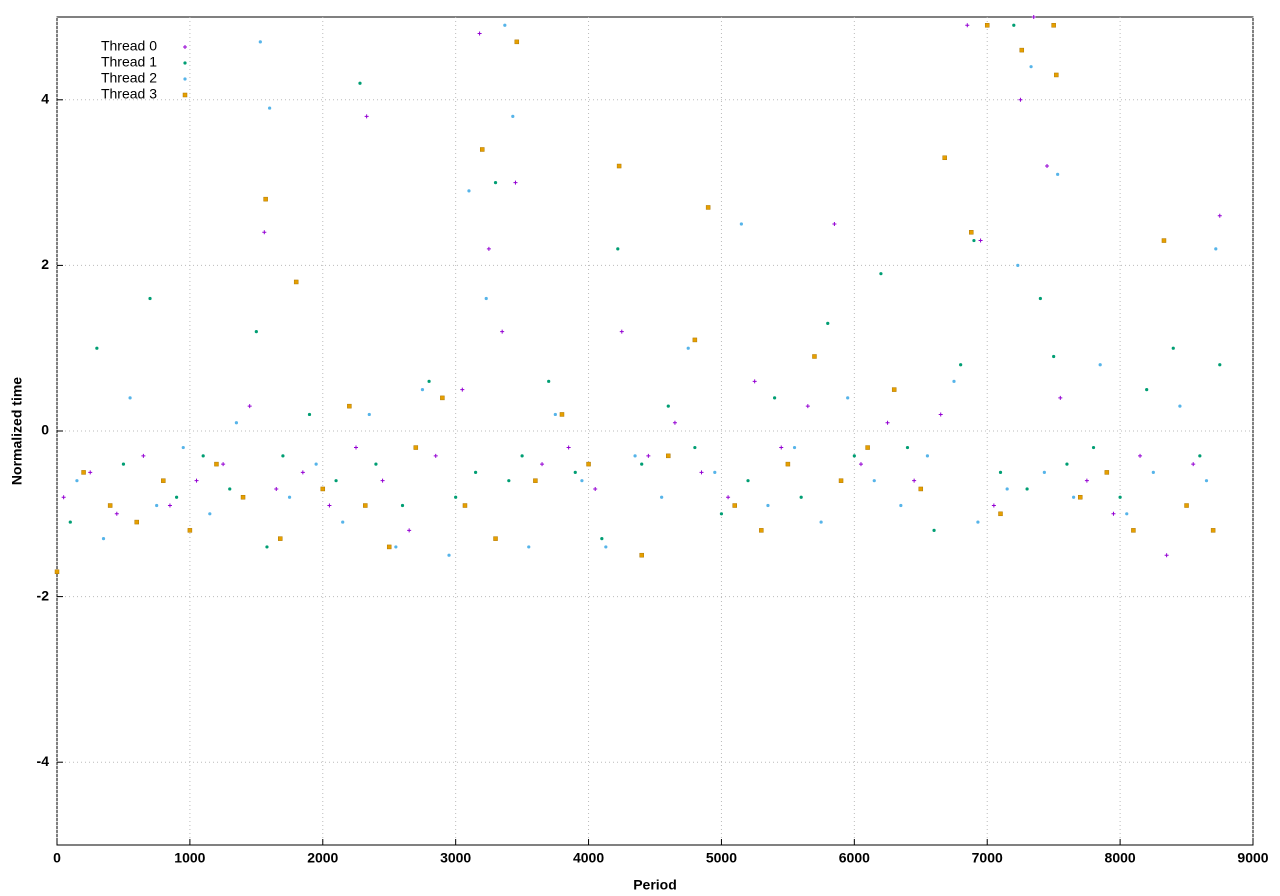 The height and width of the screenshot is (896, 1280). Describe the element at coordinates (854, 858) in the screenshot. I see `x-tick-label: 6000` at that location.